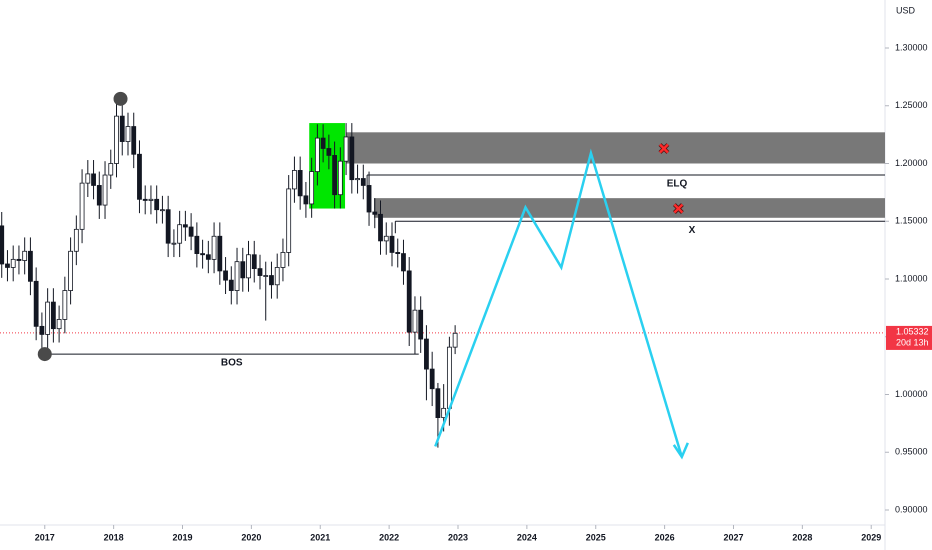 The width and height of the screenshot is (932, 550). I want to click on y-tick-label: 1.00000, so click(911, 394).